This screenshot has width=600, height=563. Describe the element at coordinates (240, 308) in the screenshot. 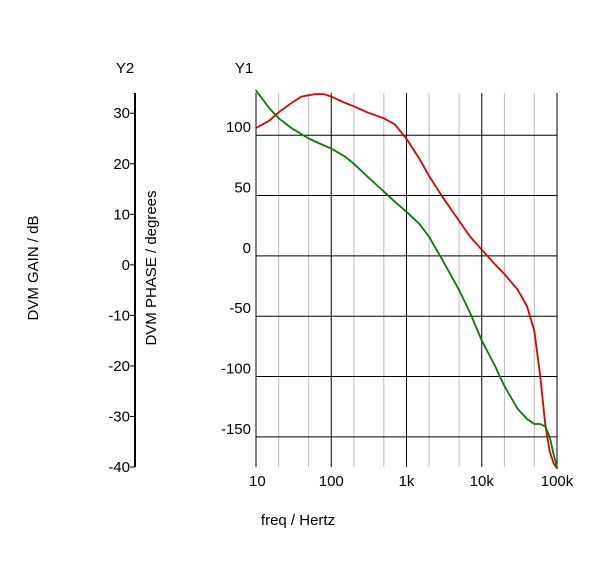

I see `y1-tick-label: -50` at that location.